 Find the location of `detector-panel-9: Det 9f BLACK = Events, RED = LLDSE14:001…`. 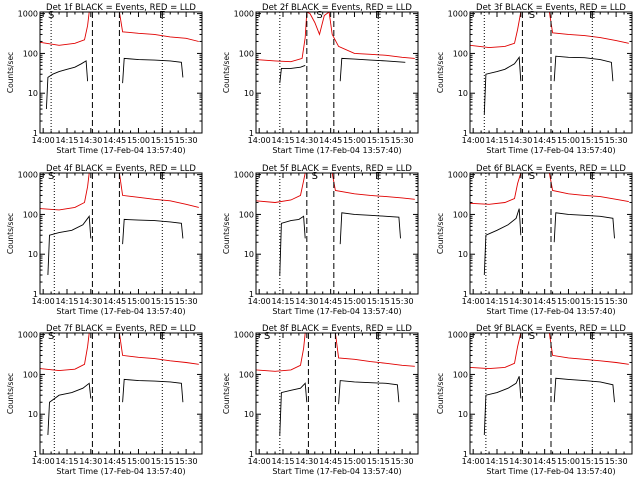

detector-panel-9: Det 9f BLACK = Events, RED = LLDSE14:001… is located at coordinates (534, 400).